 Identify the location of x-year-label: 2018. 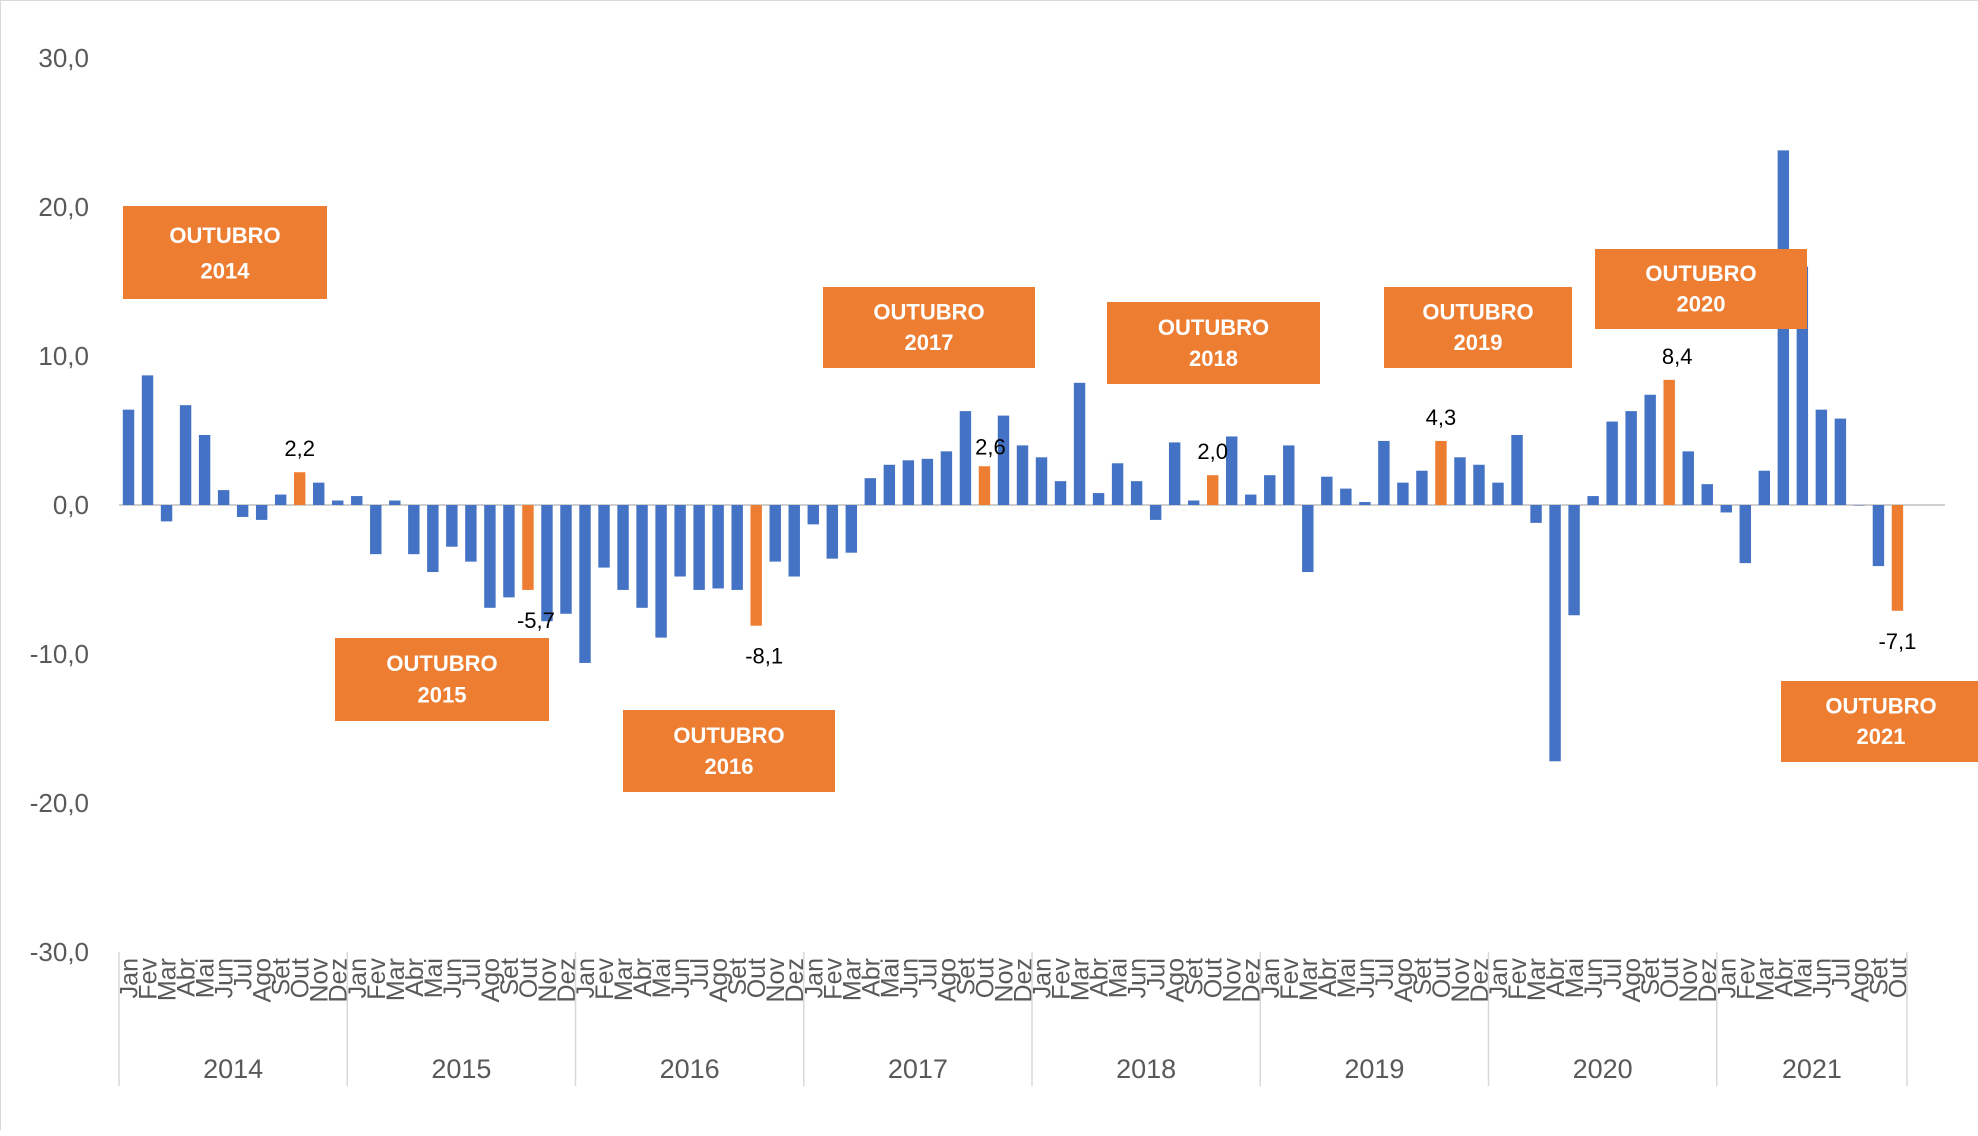
(1146, 1069).